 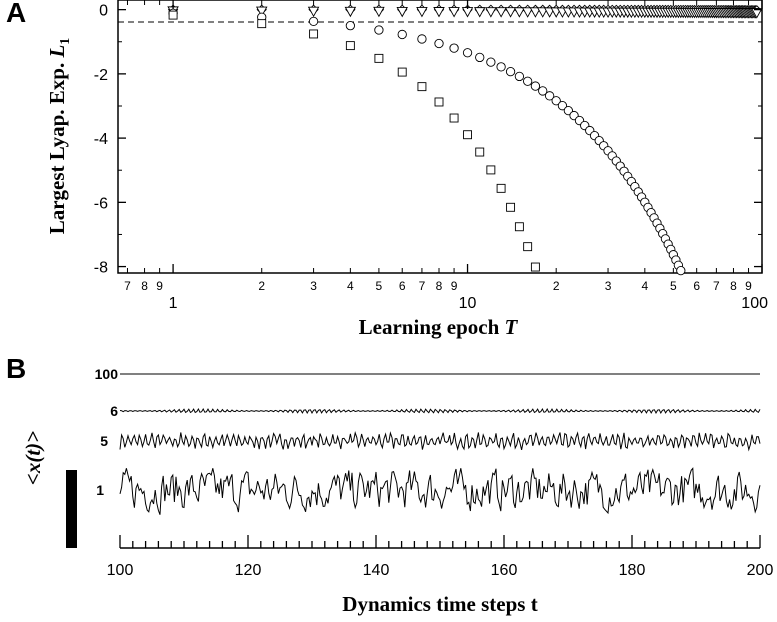 I want to click on y-tick-label: -2, so click(x=101, y=75).